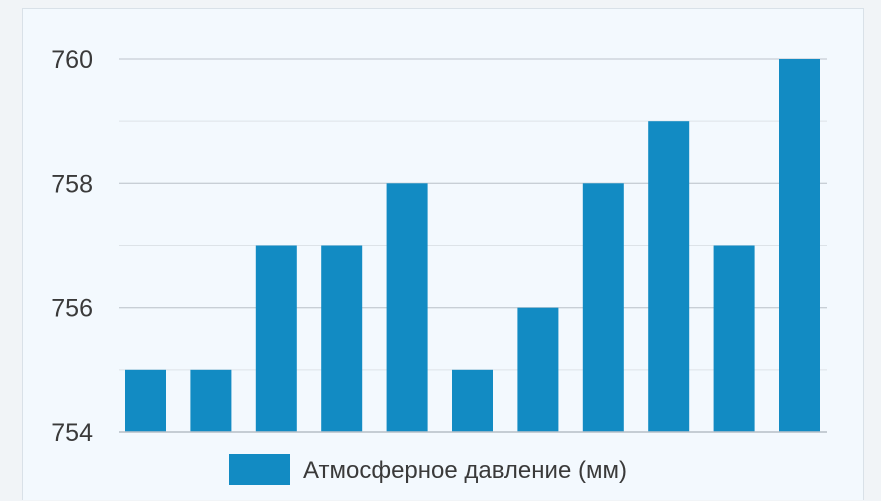 This screenshot has height=501, width=881. I want to click on y-tick-label: 760, so click(72, 60).